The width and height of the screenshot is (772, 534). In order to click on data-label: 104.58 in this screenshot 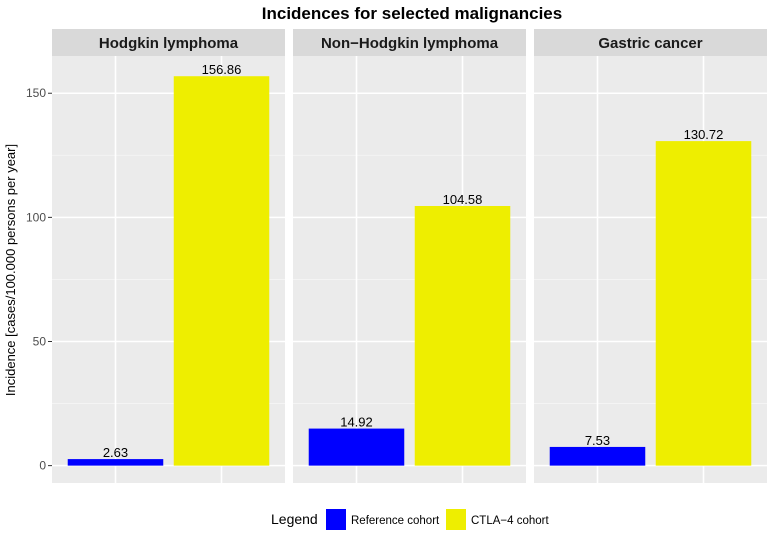, I will do `click(463, 199)`.